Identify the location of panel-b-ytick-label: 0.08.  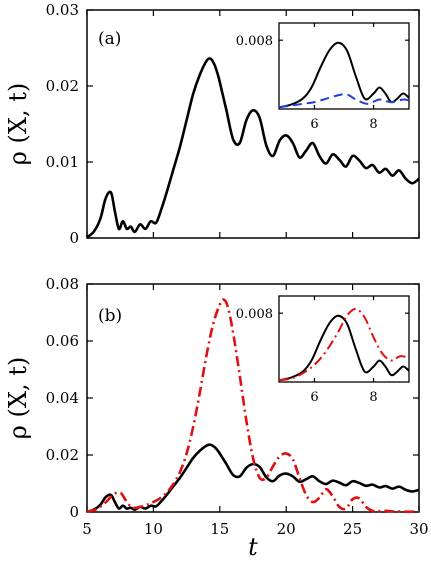
(62, 284).